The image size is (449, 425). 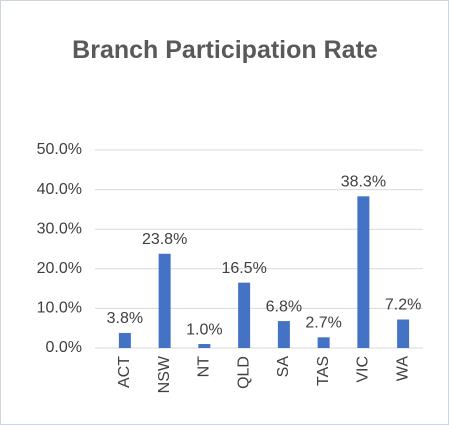 What do you see at coordinates (284, 306) in the screenshot?
I see `data-label: 6.8%` at bounding box center [284, 306].